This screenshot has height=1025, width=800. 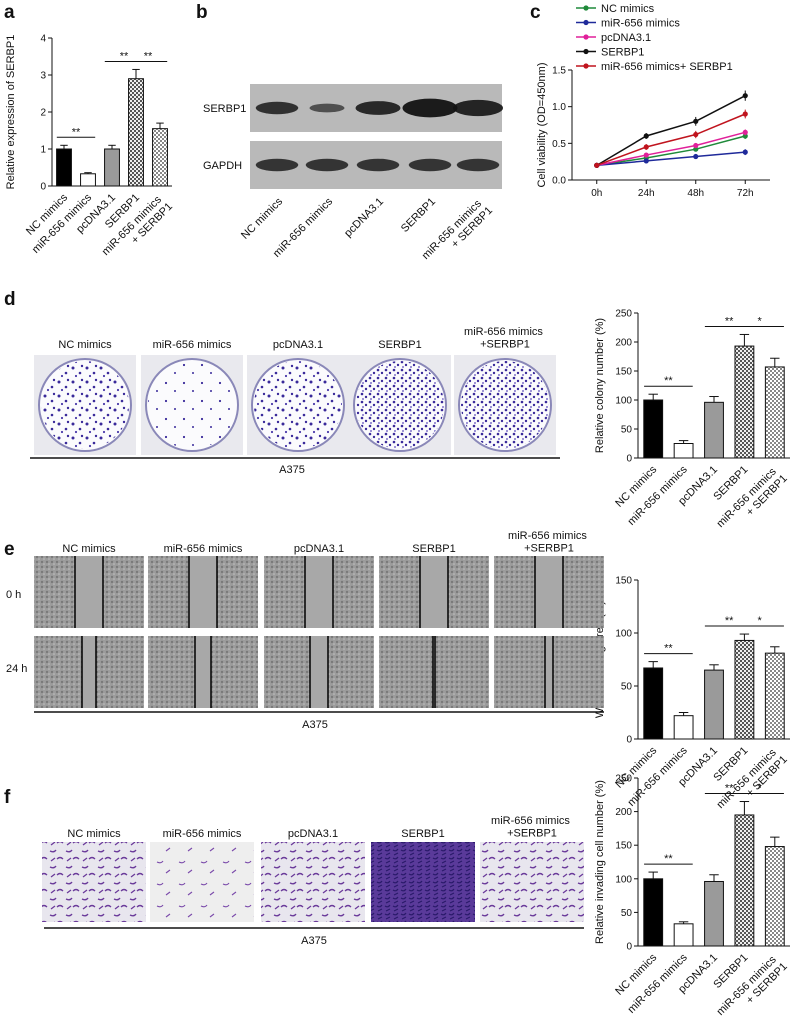 I want to click on blot-row-label: SERBP1, so click(x=224, y=109).